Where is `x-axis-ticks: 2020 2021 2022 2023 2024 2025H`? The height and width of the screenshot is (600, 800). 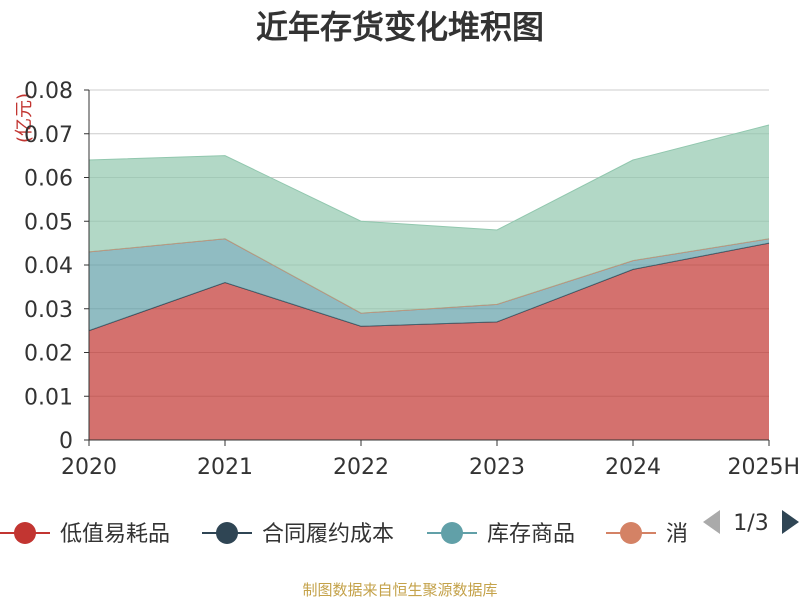
x-axis-ticks: 2020 2021 2022 2023 2024 2025H is located at coordinates (430, 460).